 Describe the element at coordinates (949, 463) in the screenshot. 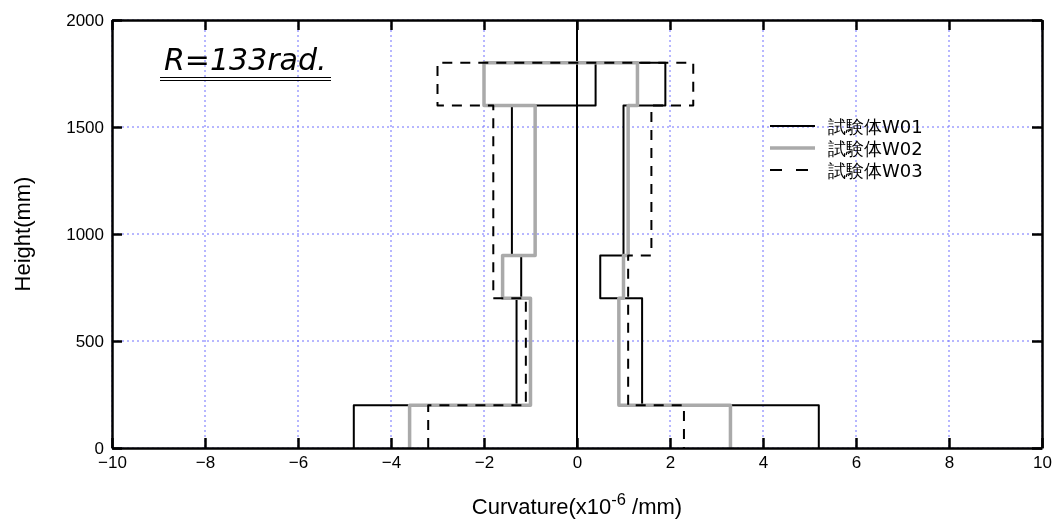

I see `x-tick-label: 8` at that location.